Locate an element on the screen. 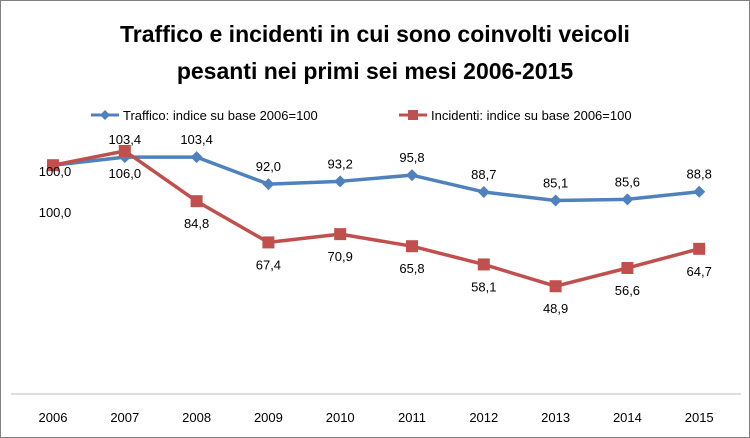 Image resolution: width=750 pixels, height=438 pixels. data-label-s2-2010: 70,9 is located at coordinates (340, 256).